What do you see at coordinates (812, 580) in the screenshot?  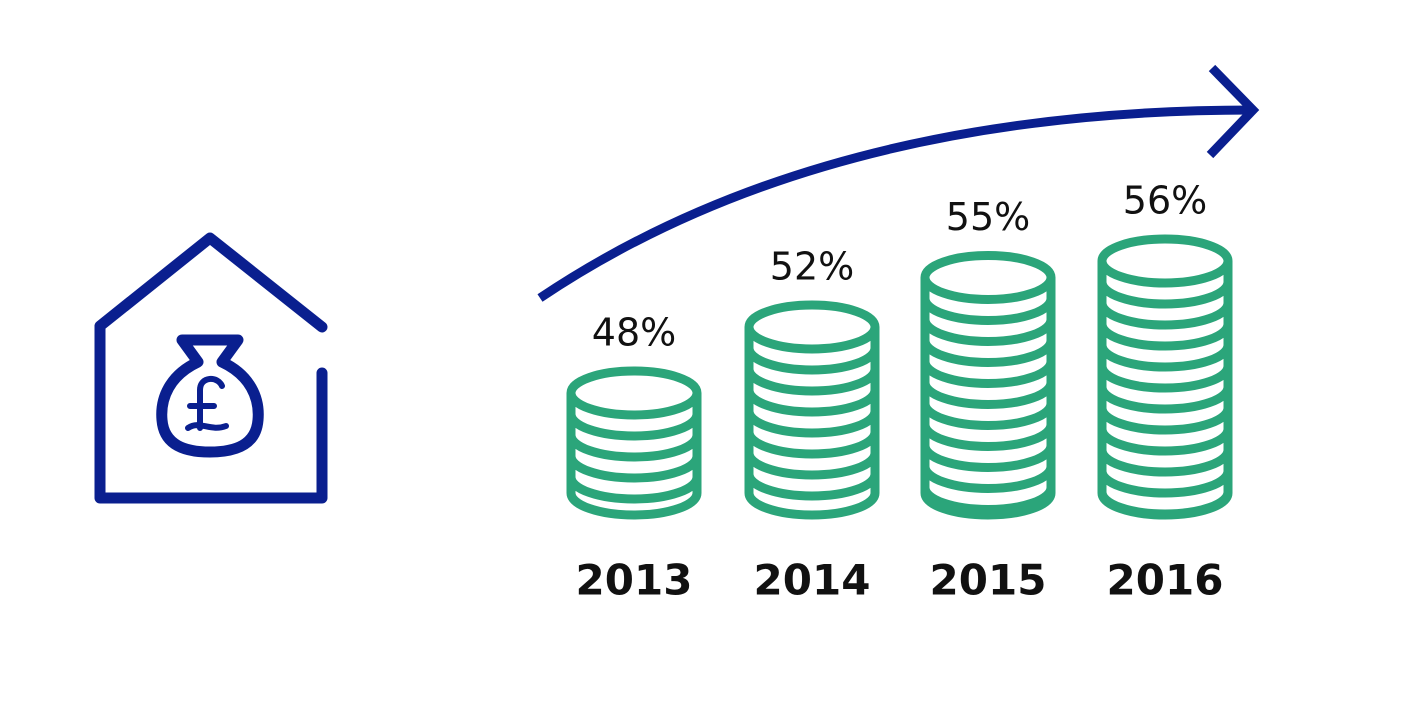 I see `year-label: 2014` at bounding box center [812, 580].